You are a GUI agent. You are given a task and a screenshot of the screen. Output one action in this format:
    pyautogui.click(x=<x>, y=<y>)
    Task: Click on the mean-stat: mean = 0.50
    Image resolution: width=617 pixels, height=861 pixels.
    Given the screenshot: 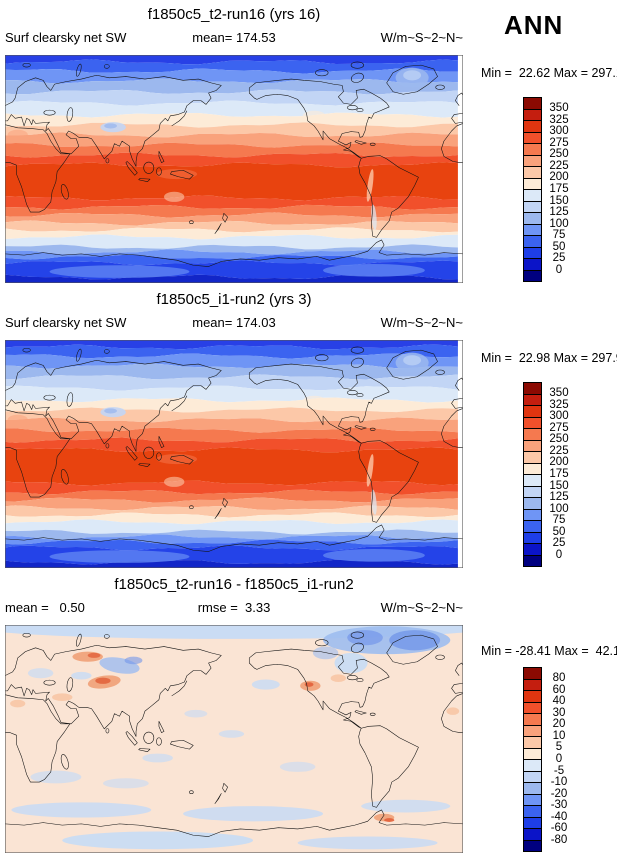 What is the action you would take?
    pyautogui.click(x=45, y=607)
    